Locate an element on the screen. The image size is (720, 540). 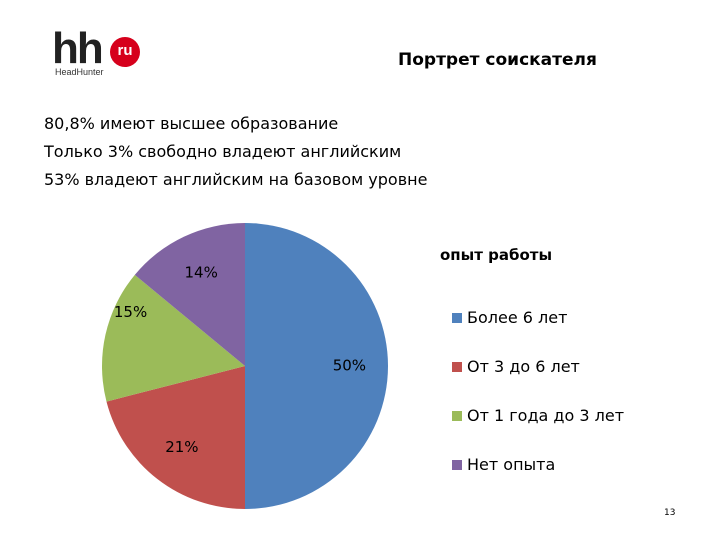
legend-item: Нет опыта is located at coordinates (538, 464).